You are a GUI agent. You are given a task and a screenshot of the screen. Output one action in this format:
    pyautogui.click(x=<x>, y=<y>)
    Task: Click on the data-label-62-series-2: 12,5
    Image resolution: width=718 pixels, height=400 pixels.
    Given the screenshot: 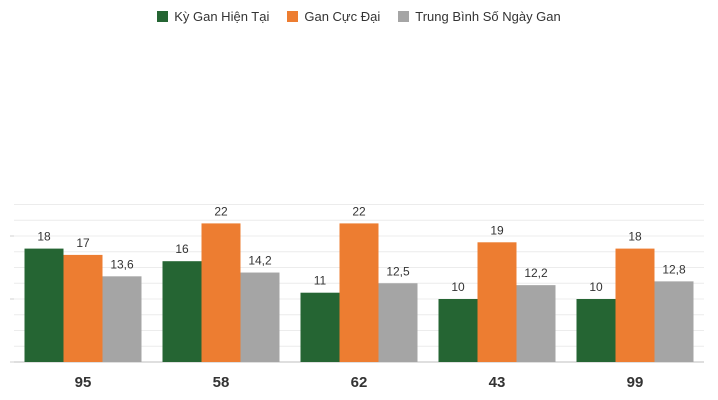 What is the action you would take?
    pyautogui.click(x=398, y=271)
    